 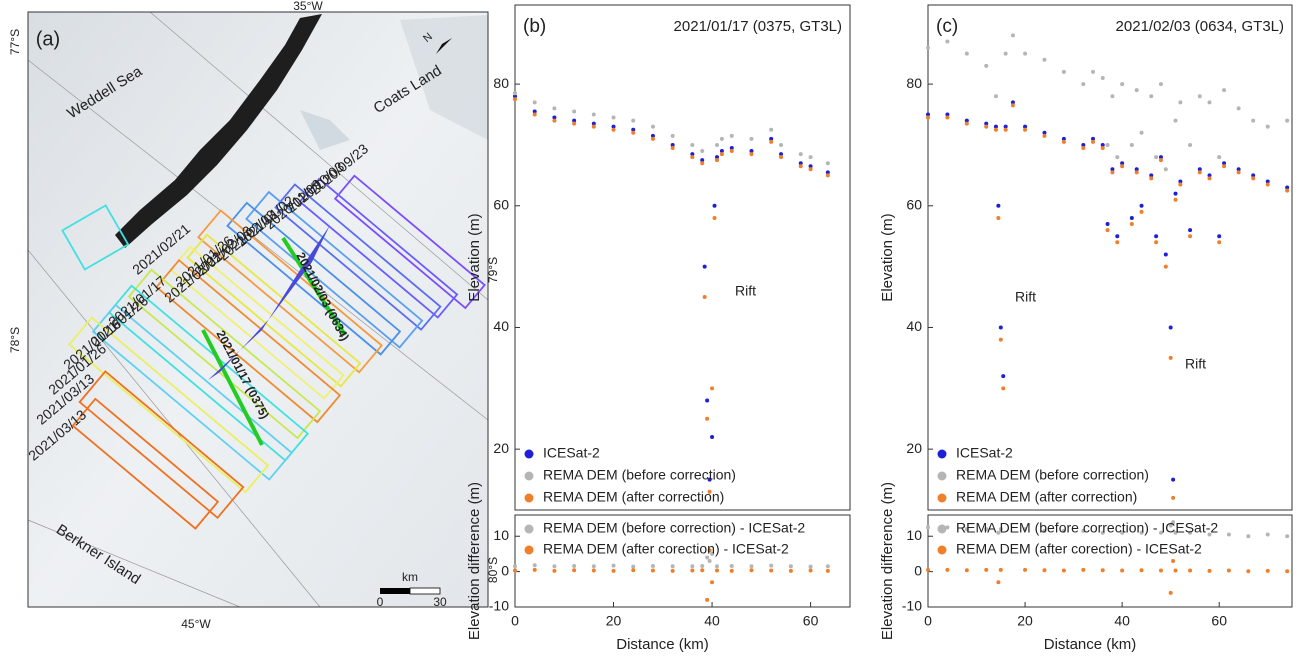 I want to click on plot-frame, so click(x=682, y=561).